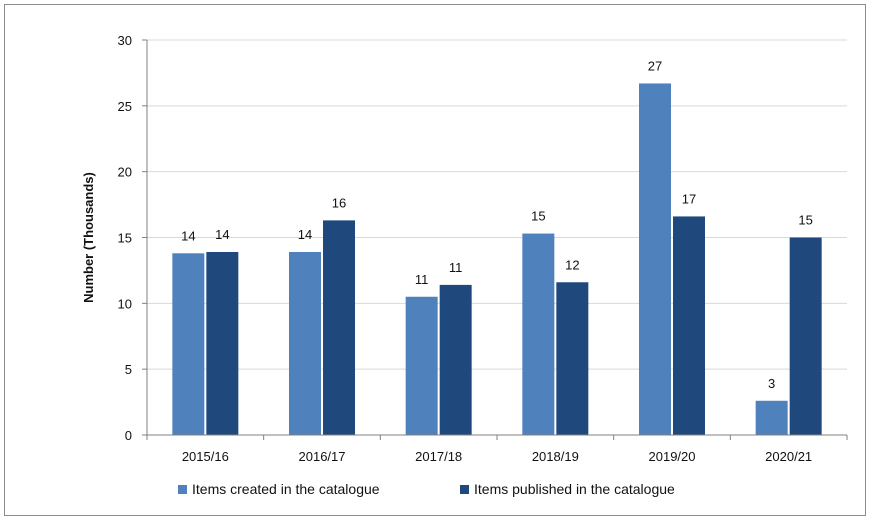 This screenshot has width=873, height=521. What do you see at coordinates (438, 456) in the screenshot?
I see `x-tick-label: 2017/18` at bounding box center [438, 456].